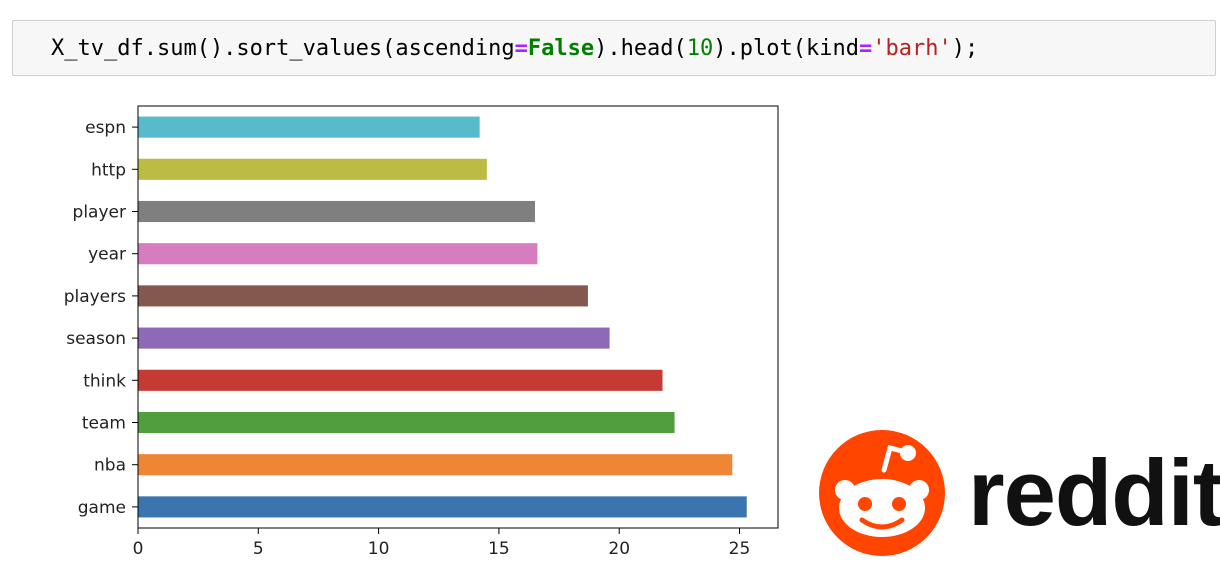  What do you see at coordinates (363, 296) in the screenshot?
I see `bar-players` at bounding box center [363, 296].